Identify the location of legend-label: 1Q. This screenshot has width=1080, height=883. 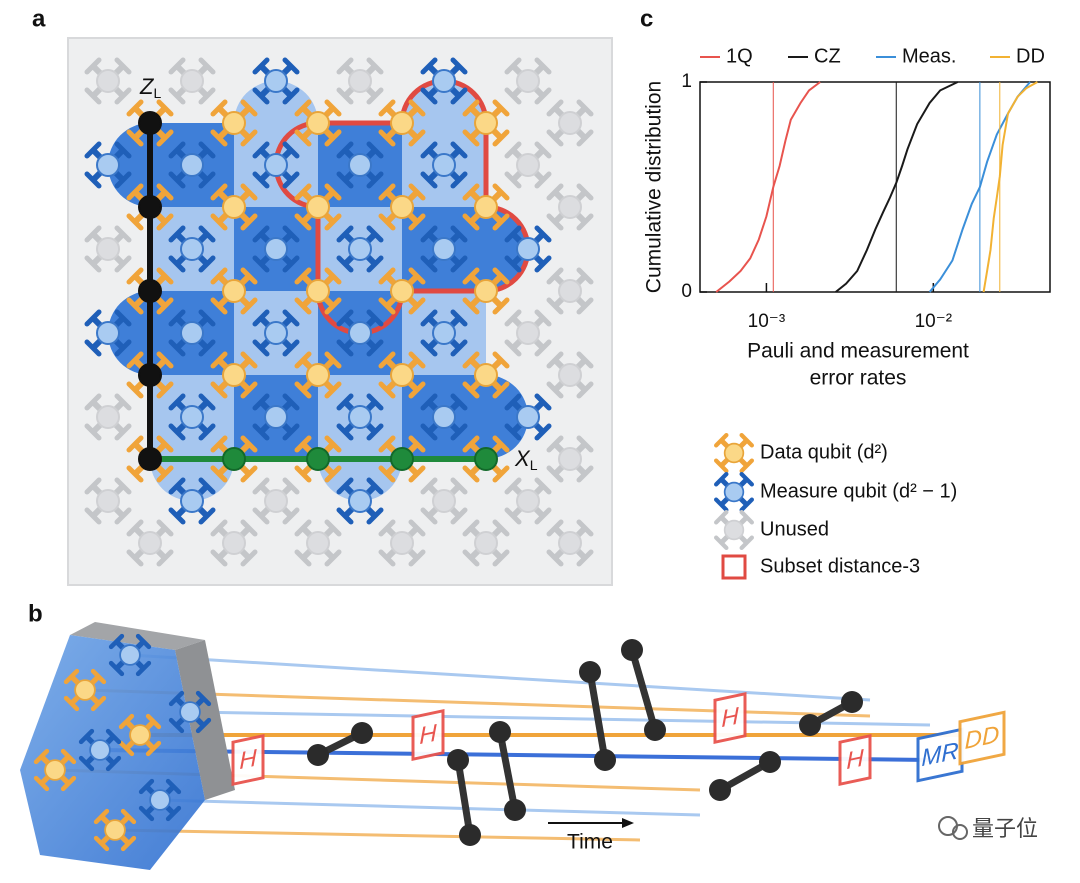
(739, 56).